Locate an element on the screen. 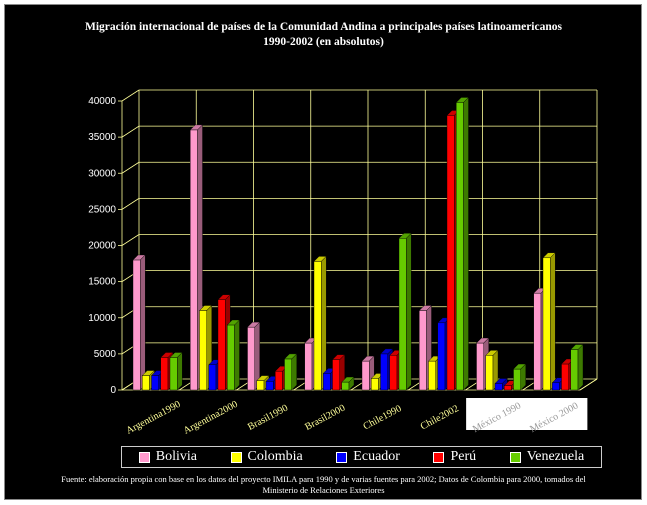 The height and width of the screenshot is (505, 647). legend-label: Venezuela is located at coordinates (555, 456).